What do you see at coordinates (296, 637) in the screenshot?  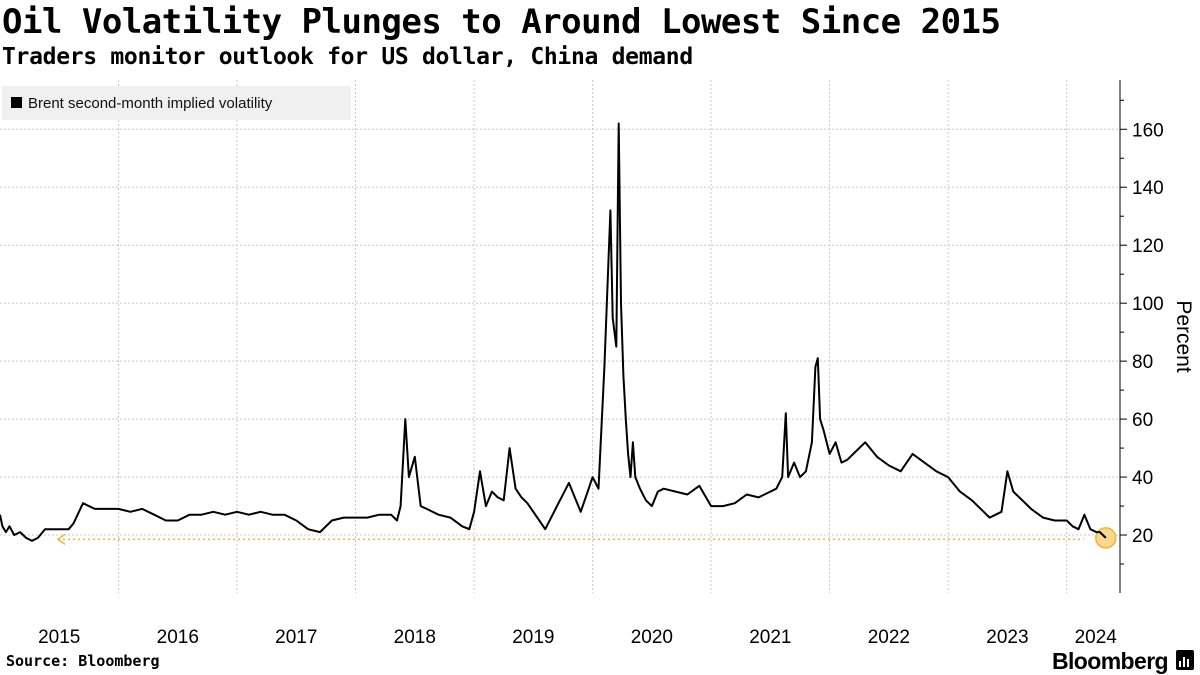 I see `x-tick-label: 2017` at bounding box center [296, 637].